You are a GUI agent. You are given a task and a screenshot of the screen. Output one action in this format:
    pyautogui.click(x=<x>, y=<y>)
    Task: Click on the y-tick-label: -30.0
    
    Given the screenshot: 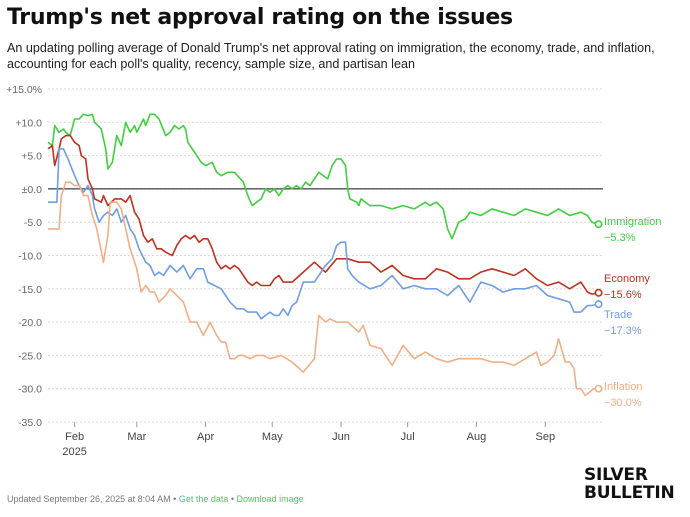 What is the action you would take?
    pyautogui.click(x=30, y=390)
    